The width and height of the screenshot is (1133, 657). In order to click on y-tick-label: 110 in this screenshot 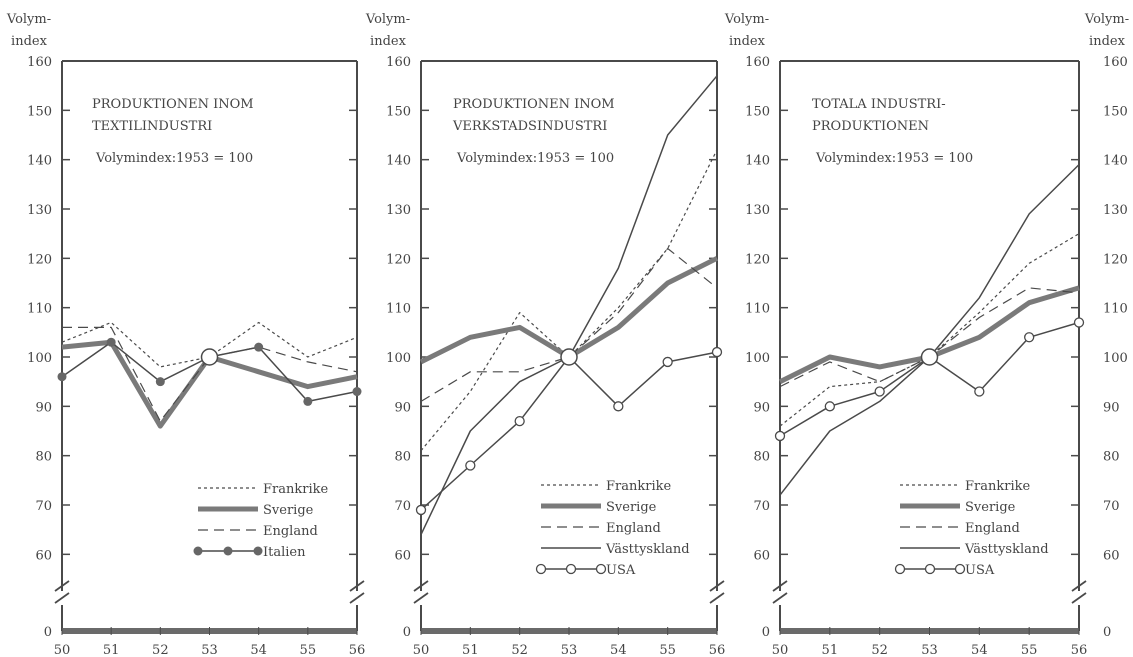, I will do `click(398, 309)`.